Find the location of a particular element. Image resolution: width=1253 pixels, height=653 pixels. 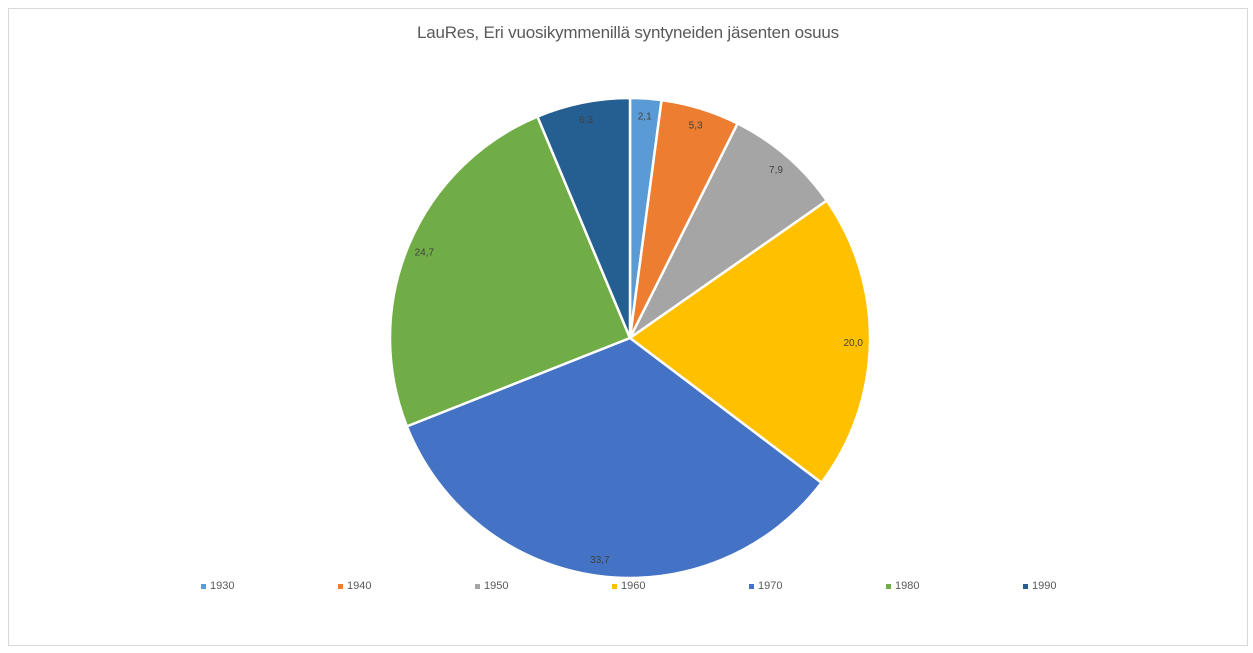

legend-label-1990: 1990 is located at coordinates (1044, 586).